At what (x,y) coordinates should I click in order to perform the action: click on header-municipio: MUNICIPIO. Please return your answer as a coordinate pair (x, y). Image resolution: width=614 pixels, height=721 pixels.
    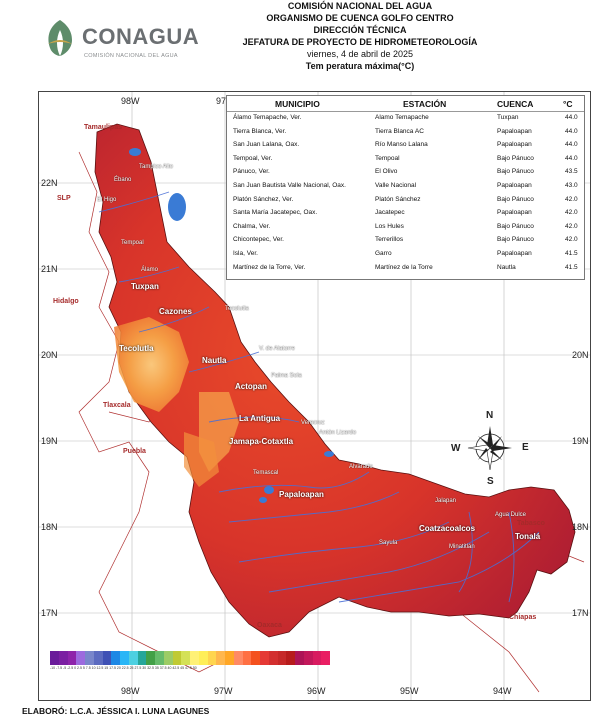
    Looking at the image, I should click on (297, 104).